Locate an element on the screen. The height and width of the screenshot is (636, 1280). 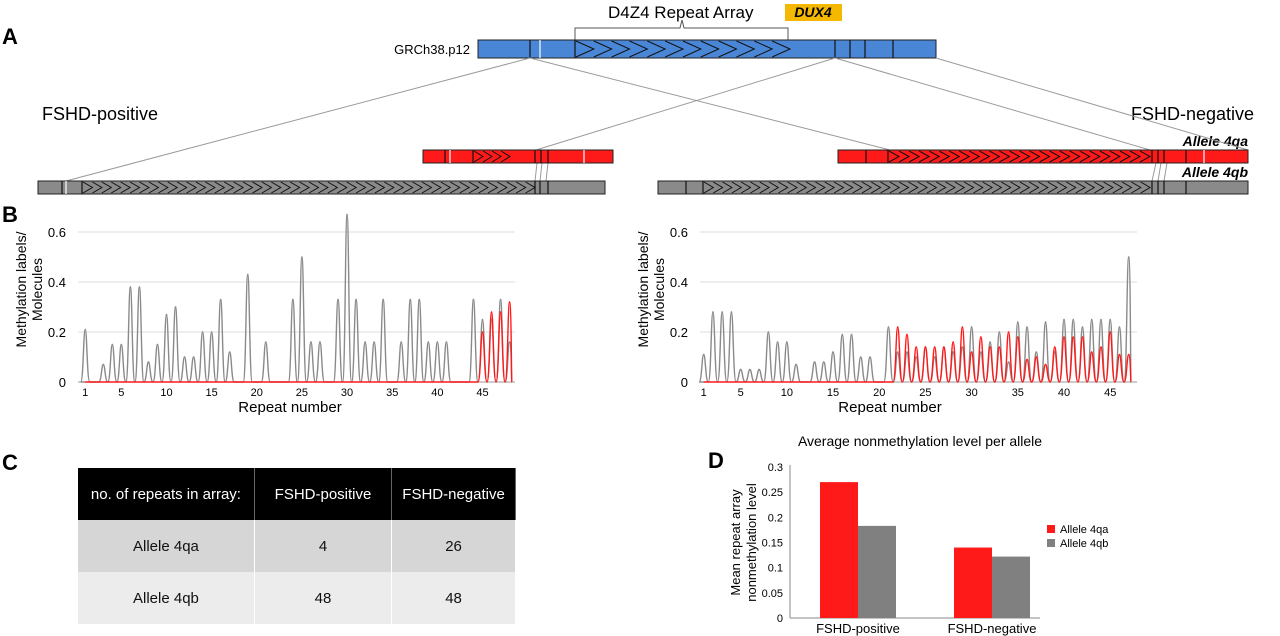
y-axis-label-line: Molecules is located at coordinates (37, 289).